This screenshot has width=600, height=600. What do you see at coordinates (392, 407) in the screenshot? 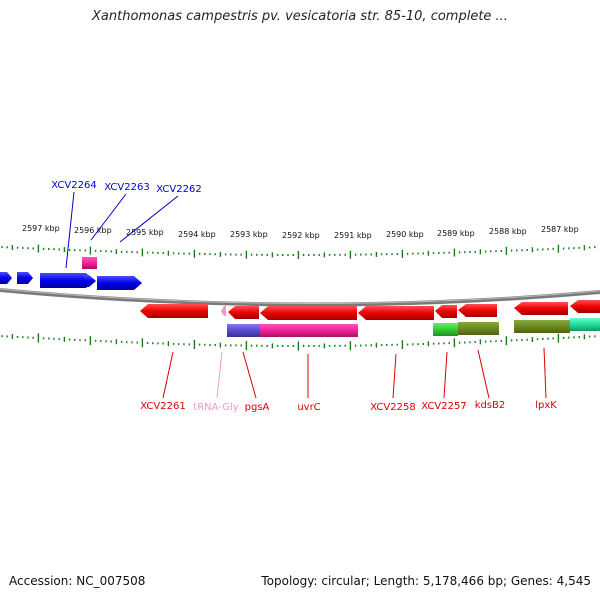
I see `gene-label-xcv2258: XCV2258` at bounding box center [392, 407].